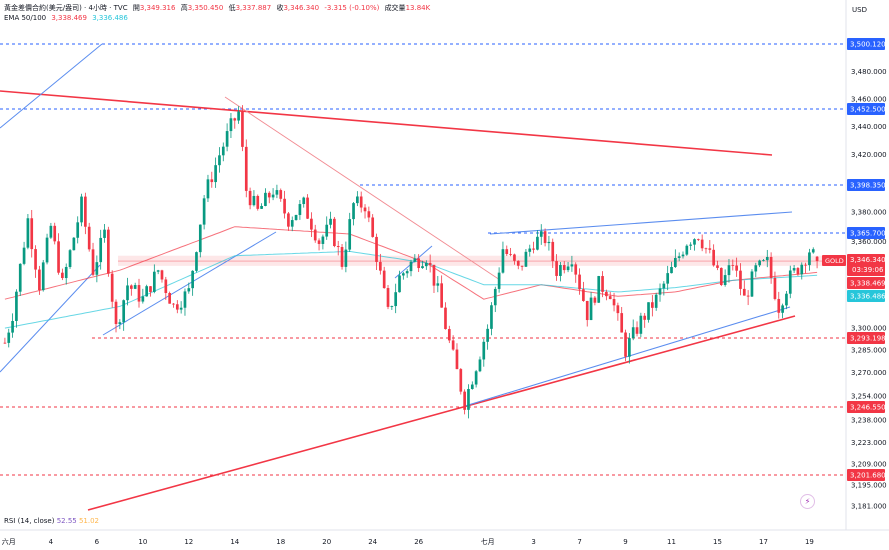 The image size is (889, 550). What do you see at coordinates (869, 127) in the screenshot?
I see `price-tick-label: 3,440.000` at bounding box center [869, 127].